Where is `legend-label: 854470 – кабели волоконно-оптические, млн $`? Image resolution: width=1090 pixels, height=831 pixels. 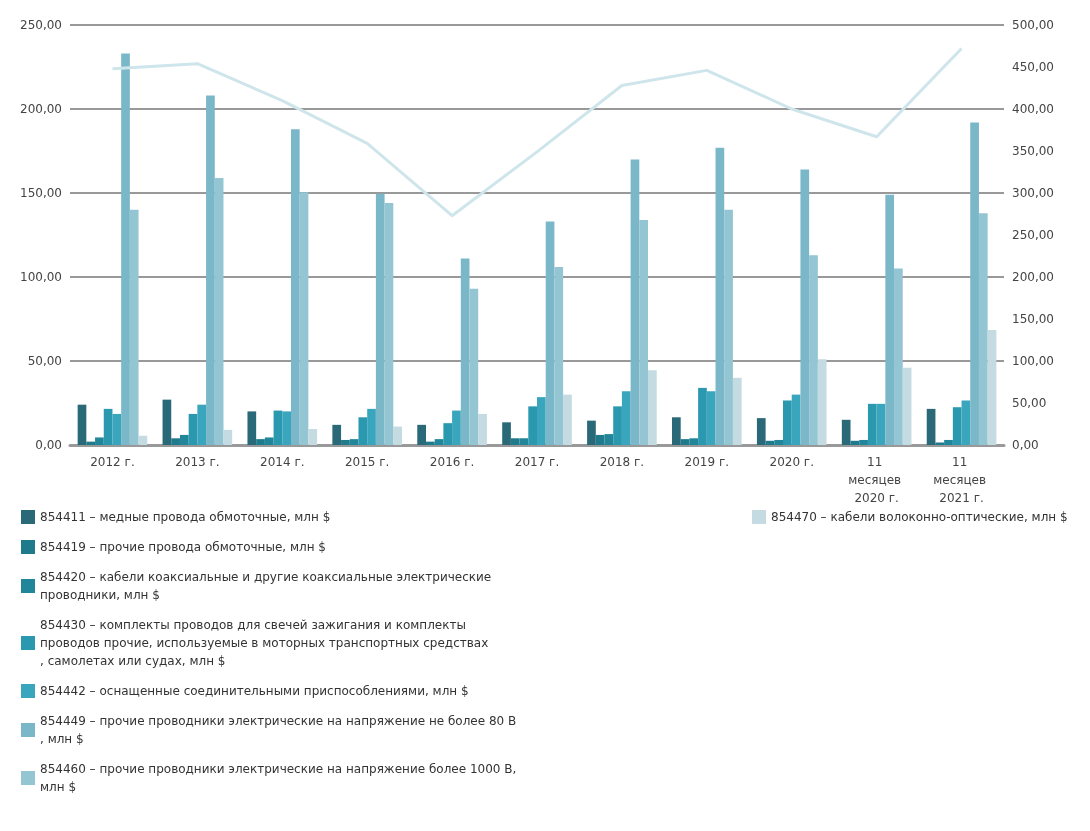 legend-label: 854470 – кабели волоконно-оптические, млн $ is located at coordinates (919, 517).